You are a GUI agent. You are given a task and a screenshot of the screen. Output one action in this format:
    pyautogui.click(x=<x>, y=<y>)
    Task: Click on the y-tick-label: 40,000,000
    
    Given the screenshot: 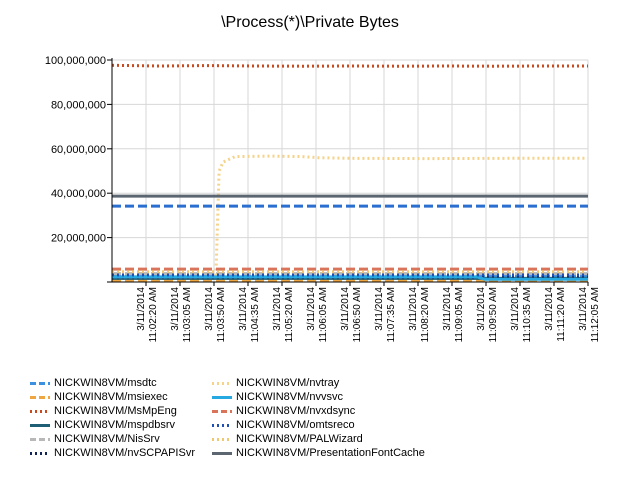 What is the action you would take?
    pyautogui.click(x=78, y=194)
    